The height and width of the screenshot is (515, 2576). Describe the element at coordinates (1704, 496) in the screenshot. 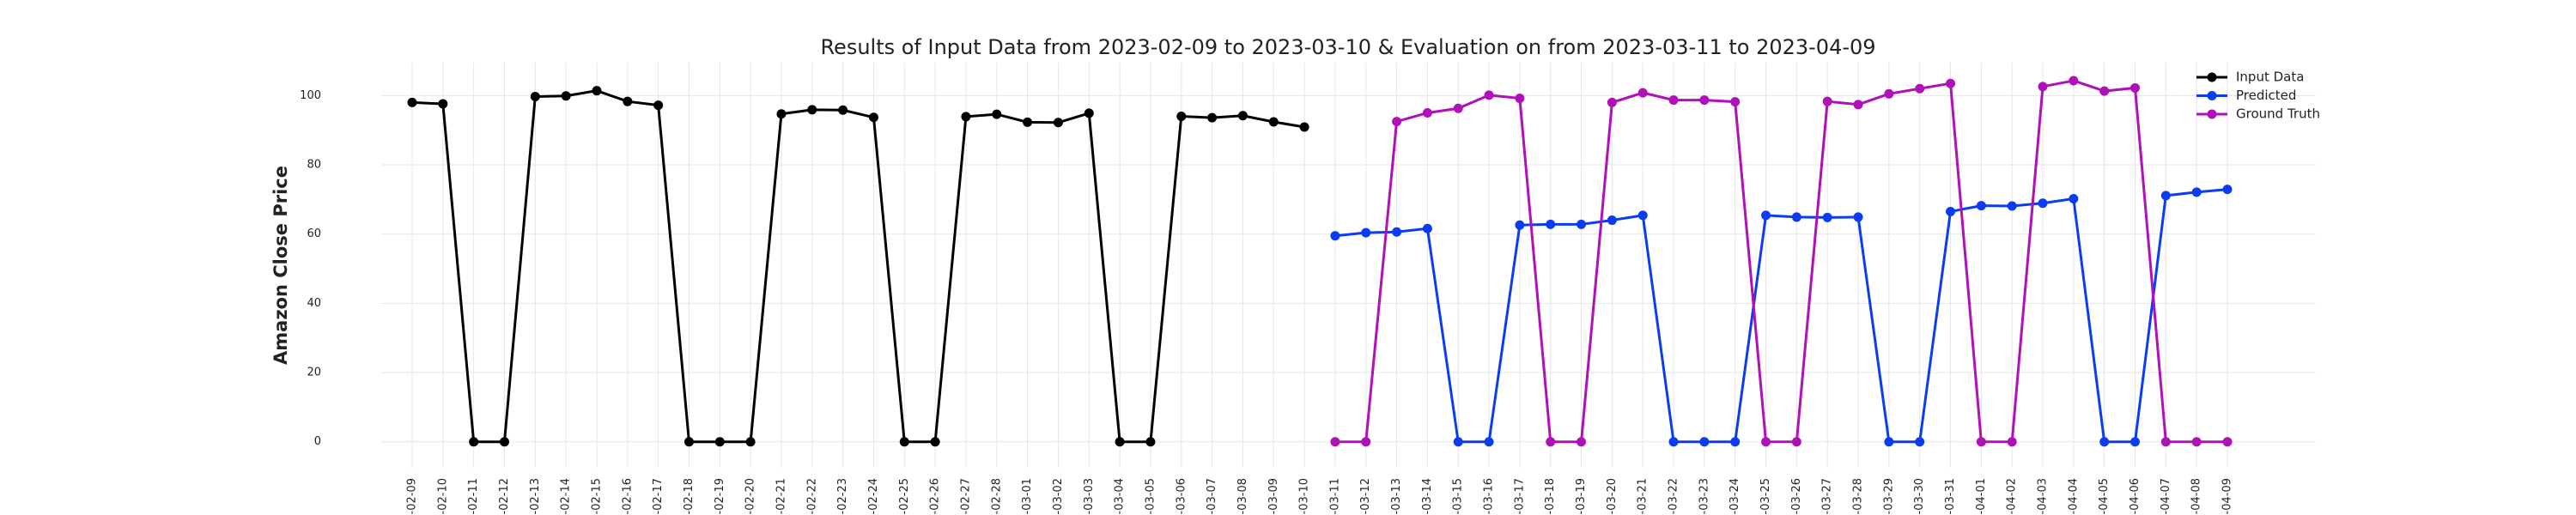

I see `x-tick-label: 2023-03-23` at that location.